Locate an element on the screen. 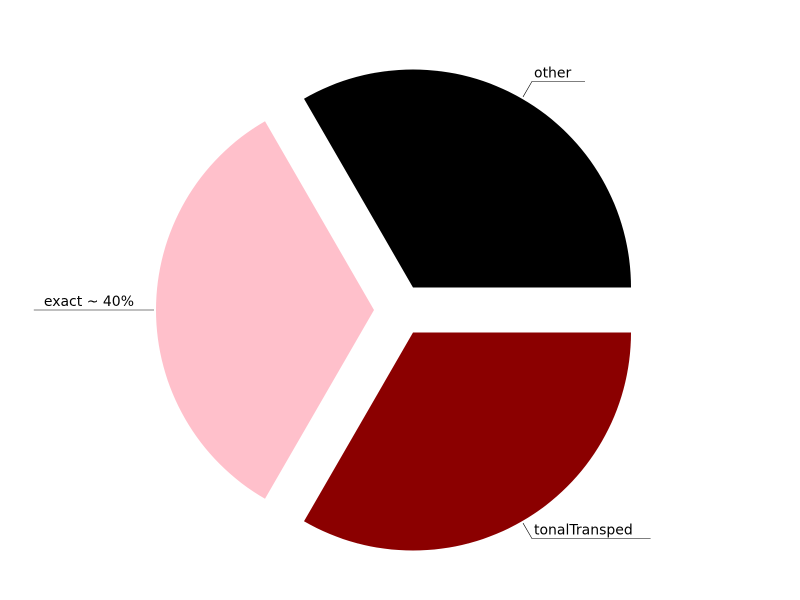 The width and height of the screenshot is (800, 600). pie-slice-other is located at coordinates (467, 178).